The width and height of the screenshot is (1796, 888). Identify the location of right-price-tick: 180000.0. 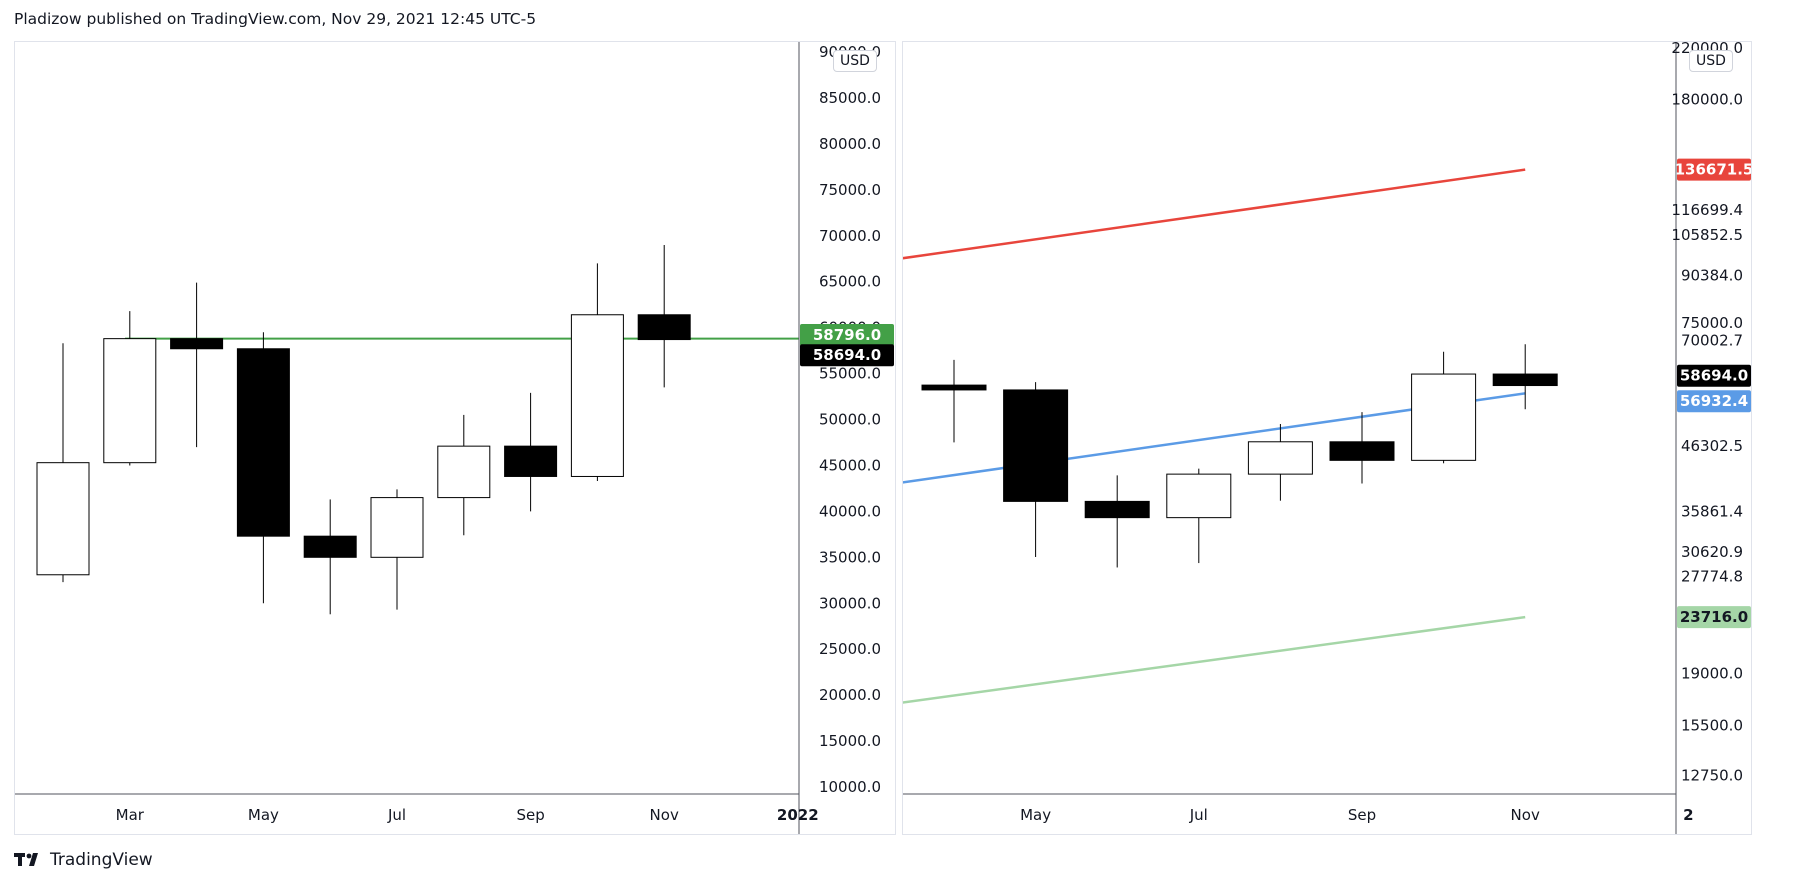
(1707, 99).